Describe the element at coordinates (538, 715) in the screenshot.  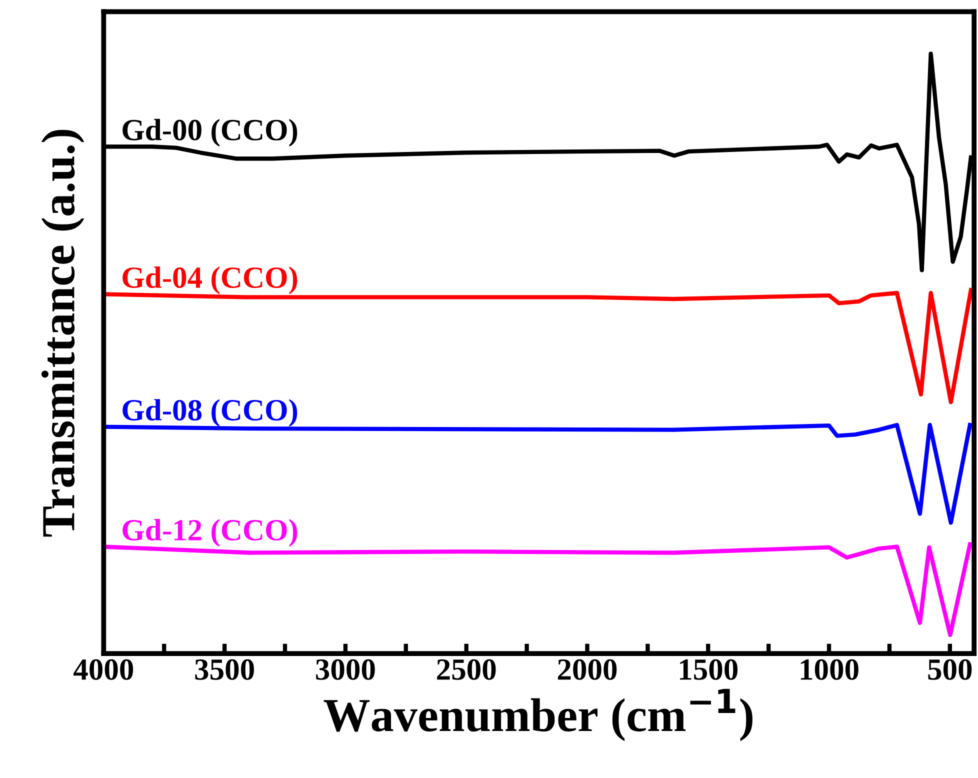
I see `x-axis-title: Wavenumber (cm$^{−1}$)` at that location.